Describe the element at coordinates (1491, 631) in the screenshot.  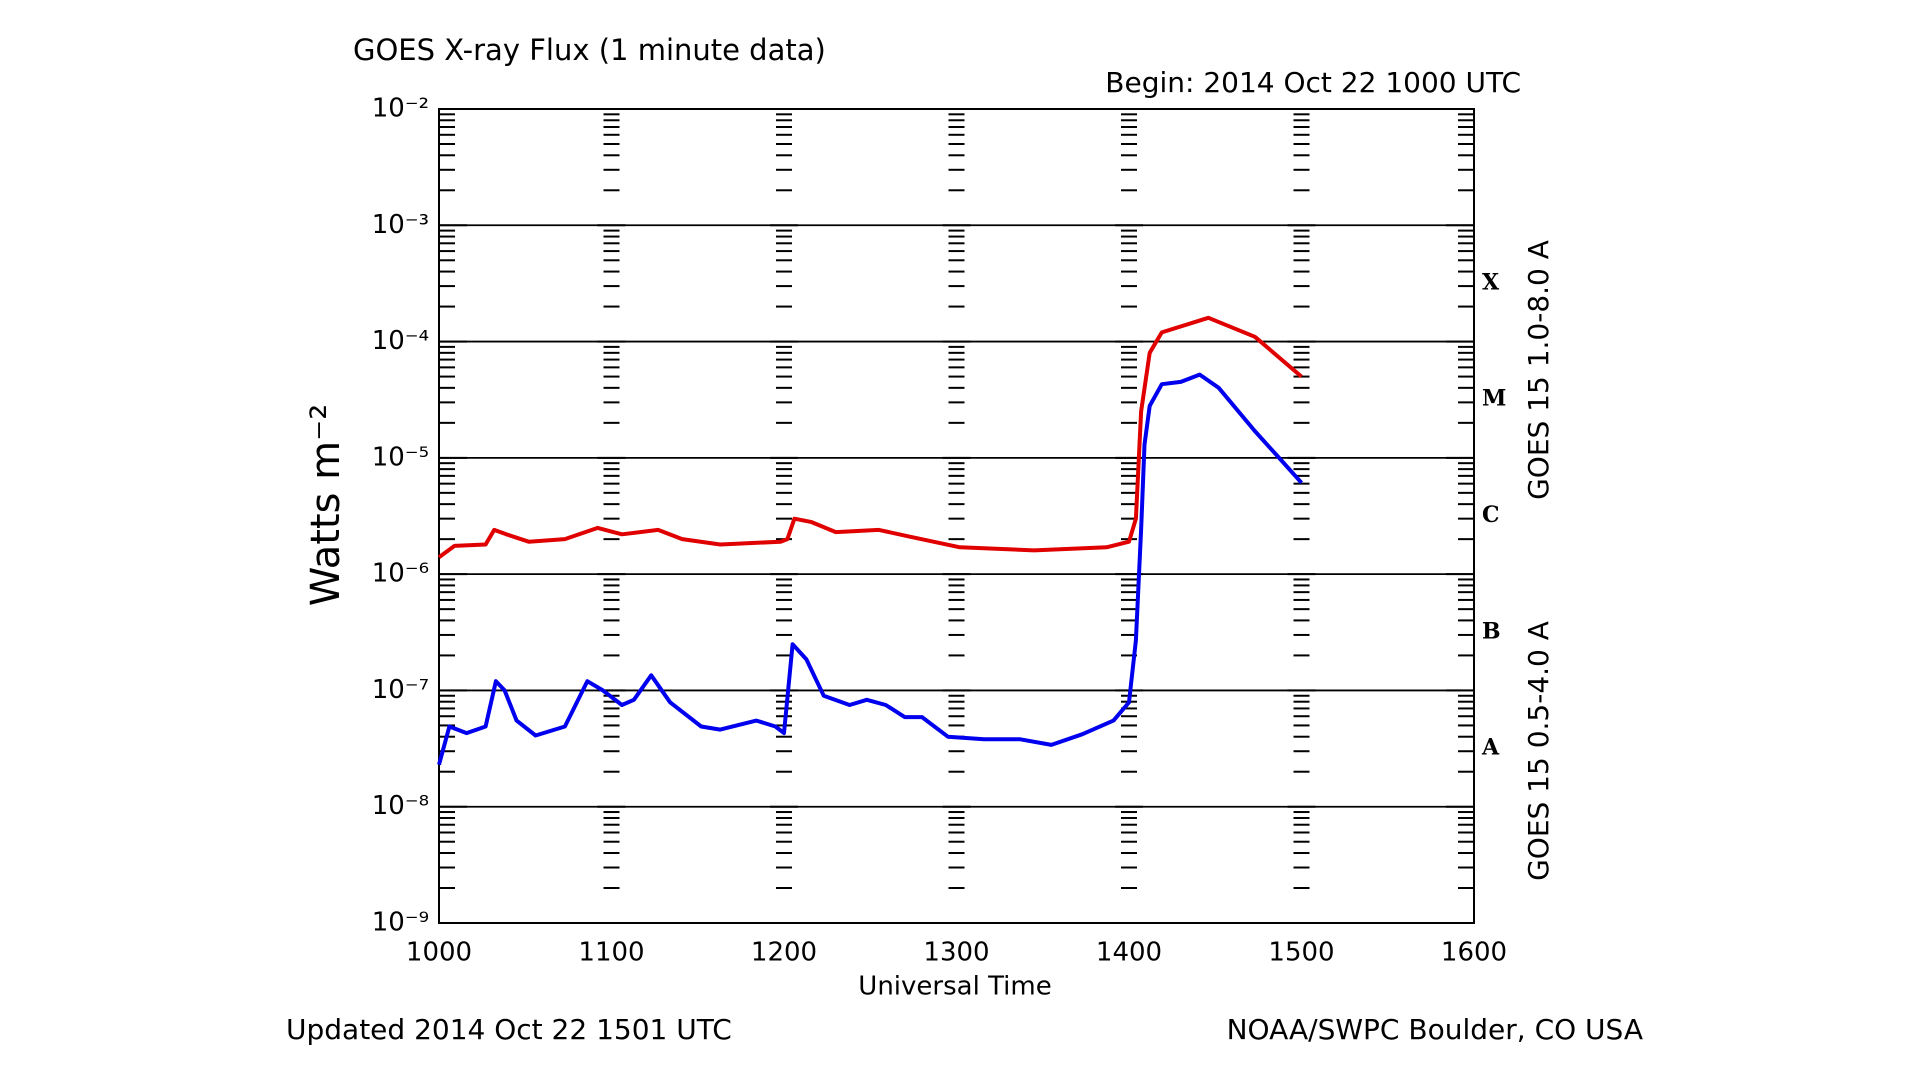
I see `flare-class-label: B` at that location.